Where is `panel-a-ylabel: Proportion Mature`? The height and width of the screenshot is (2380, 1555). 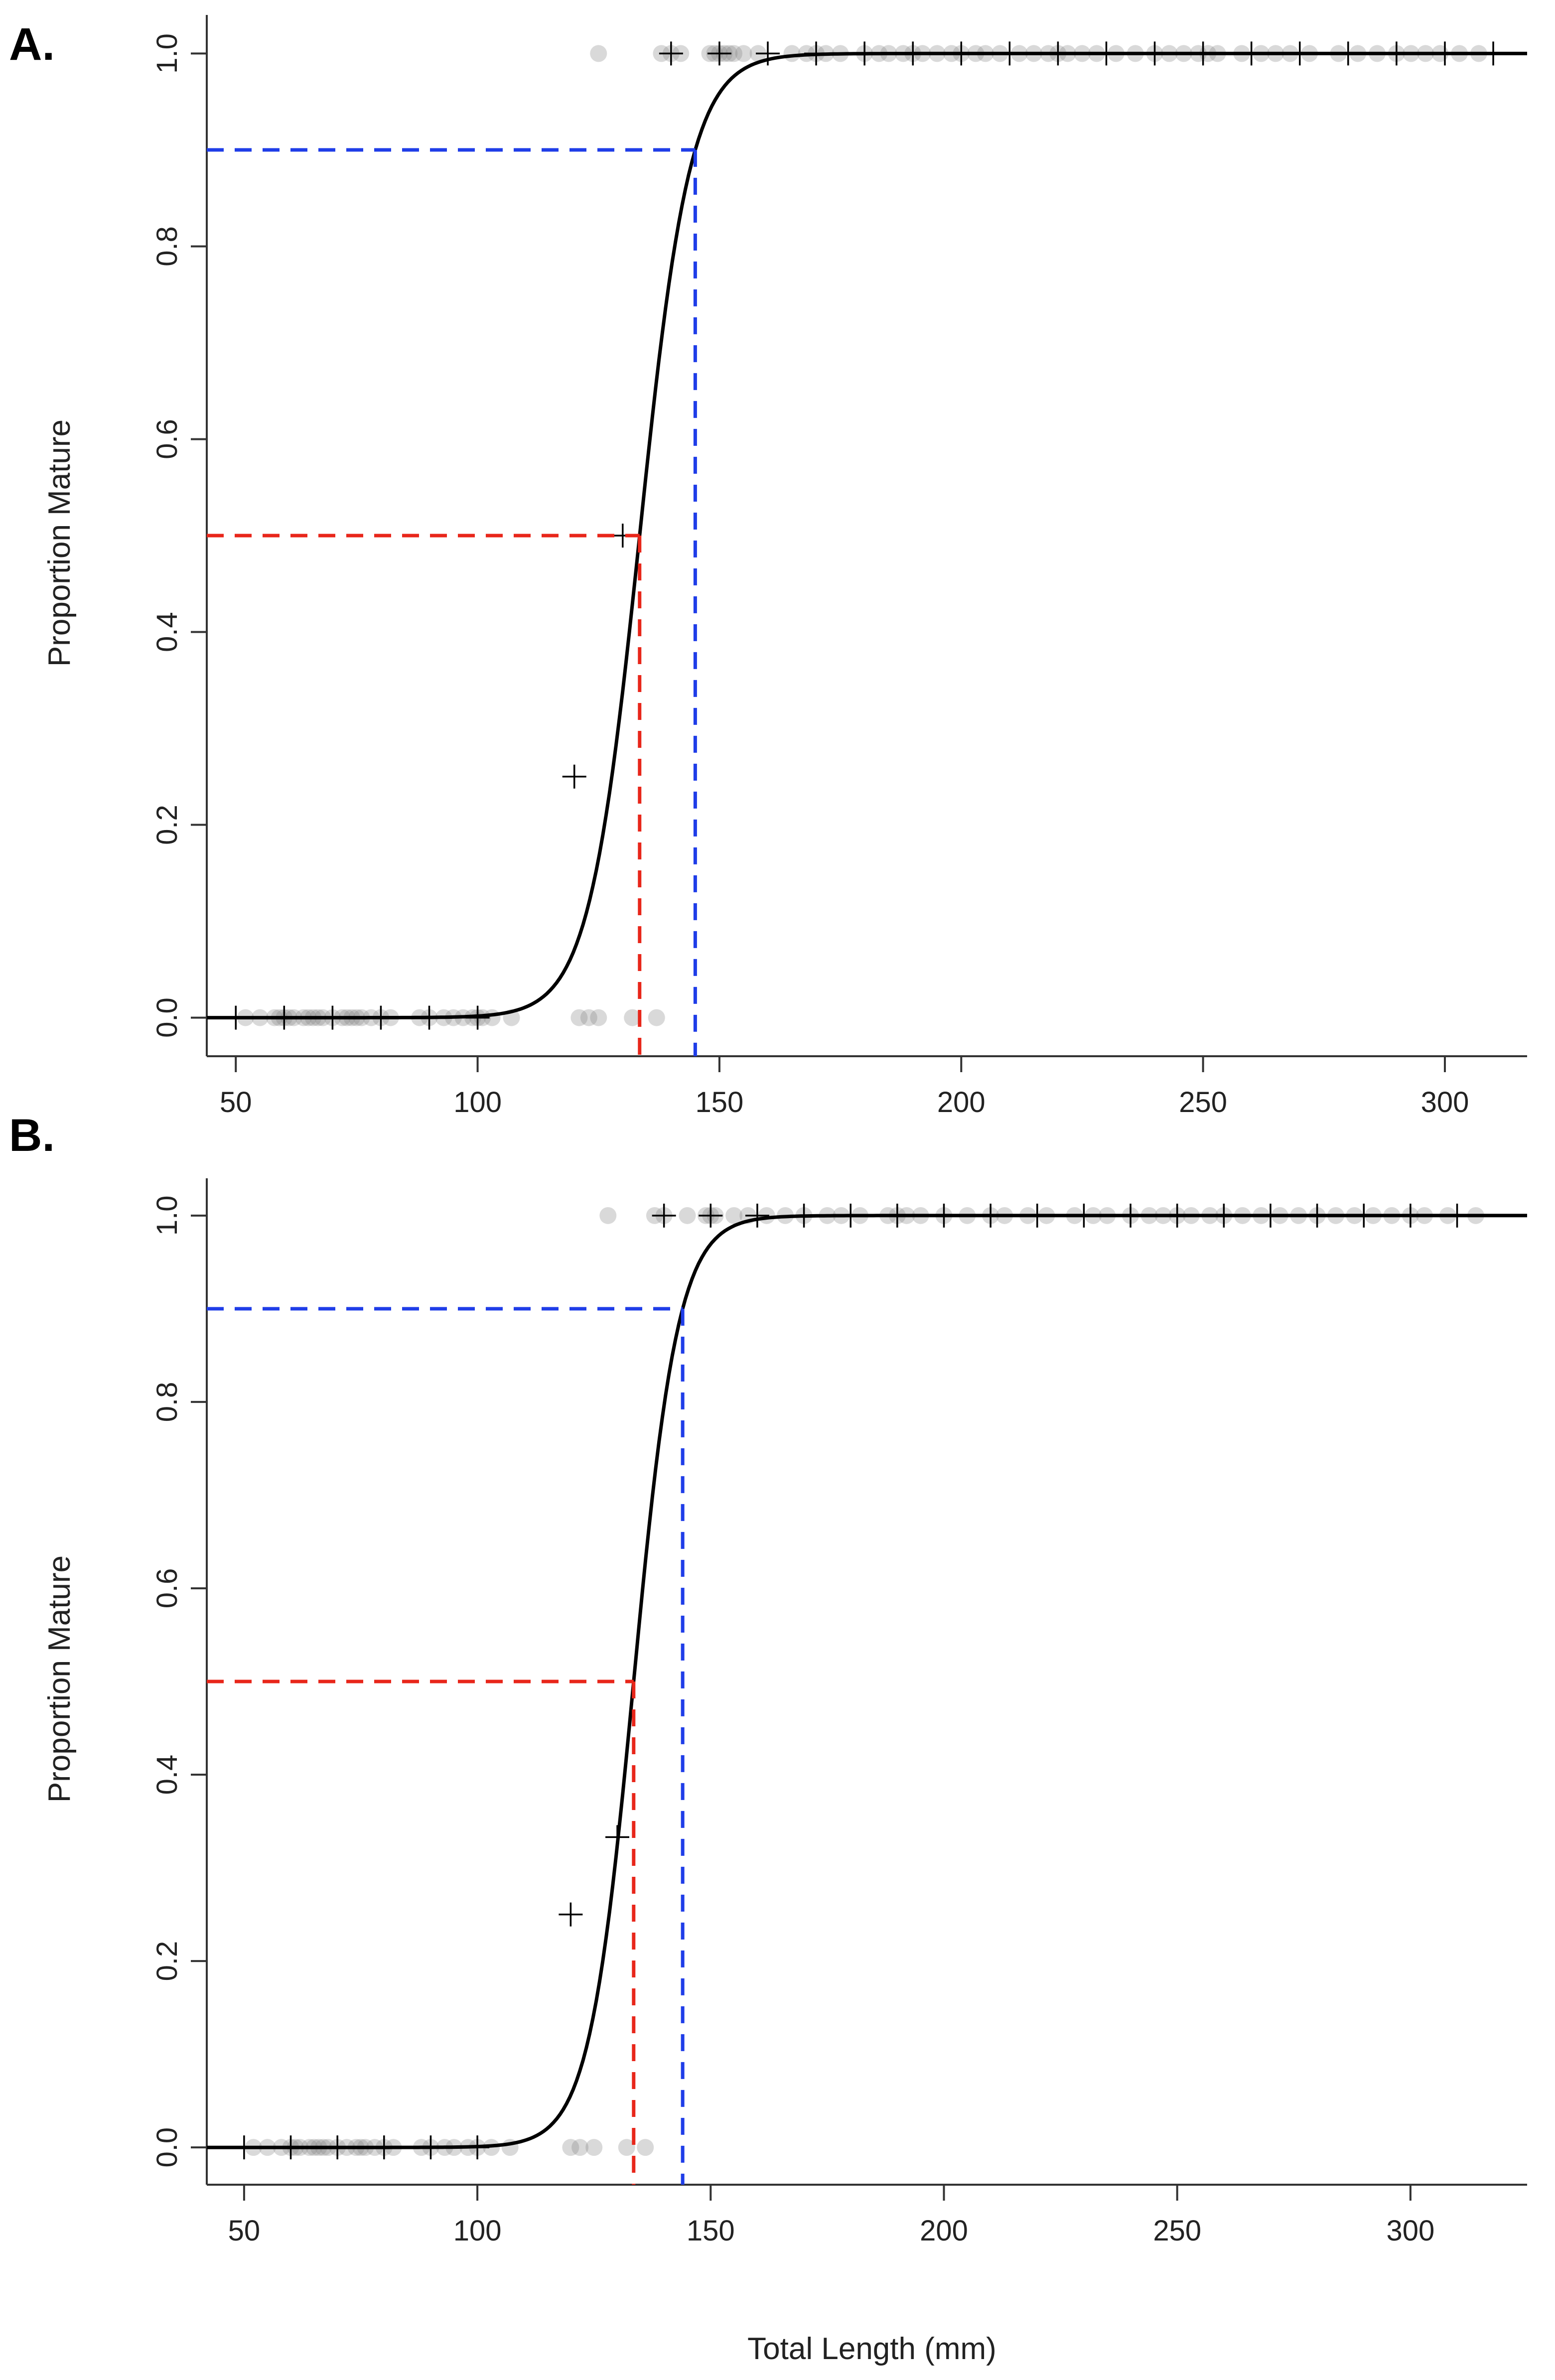
panel-a-ylabel: Proportion Mature is located at coordinates (59, 543).